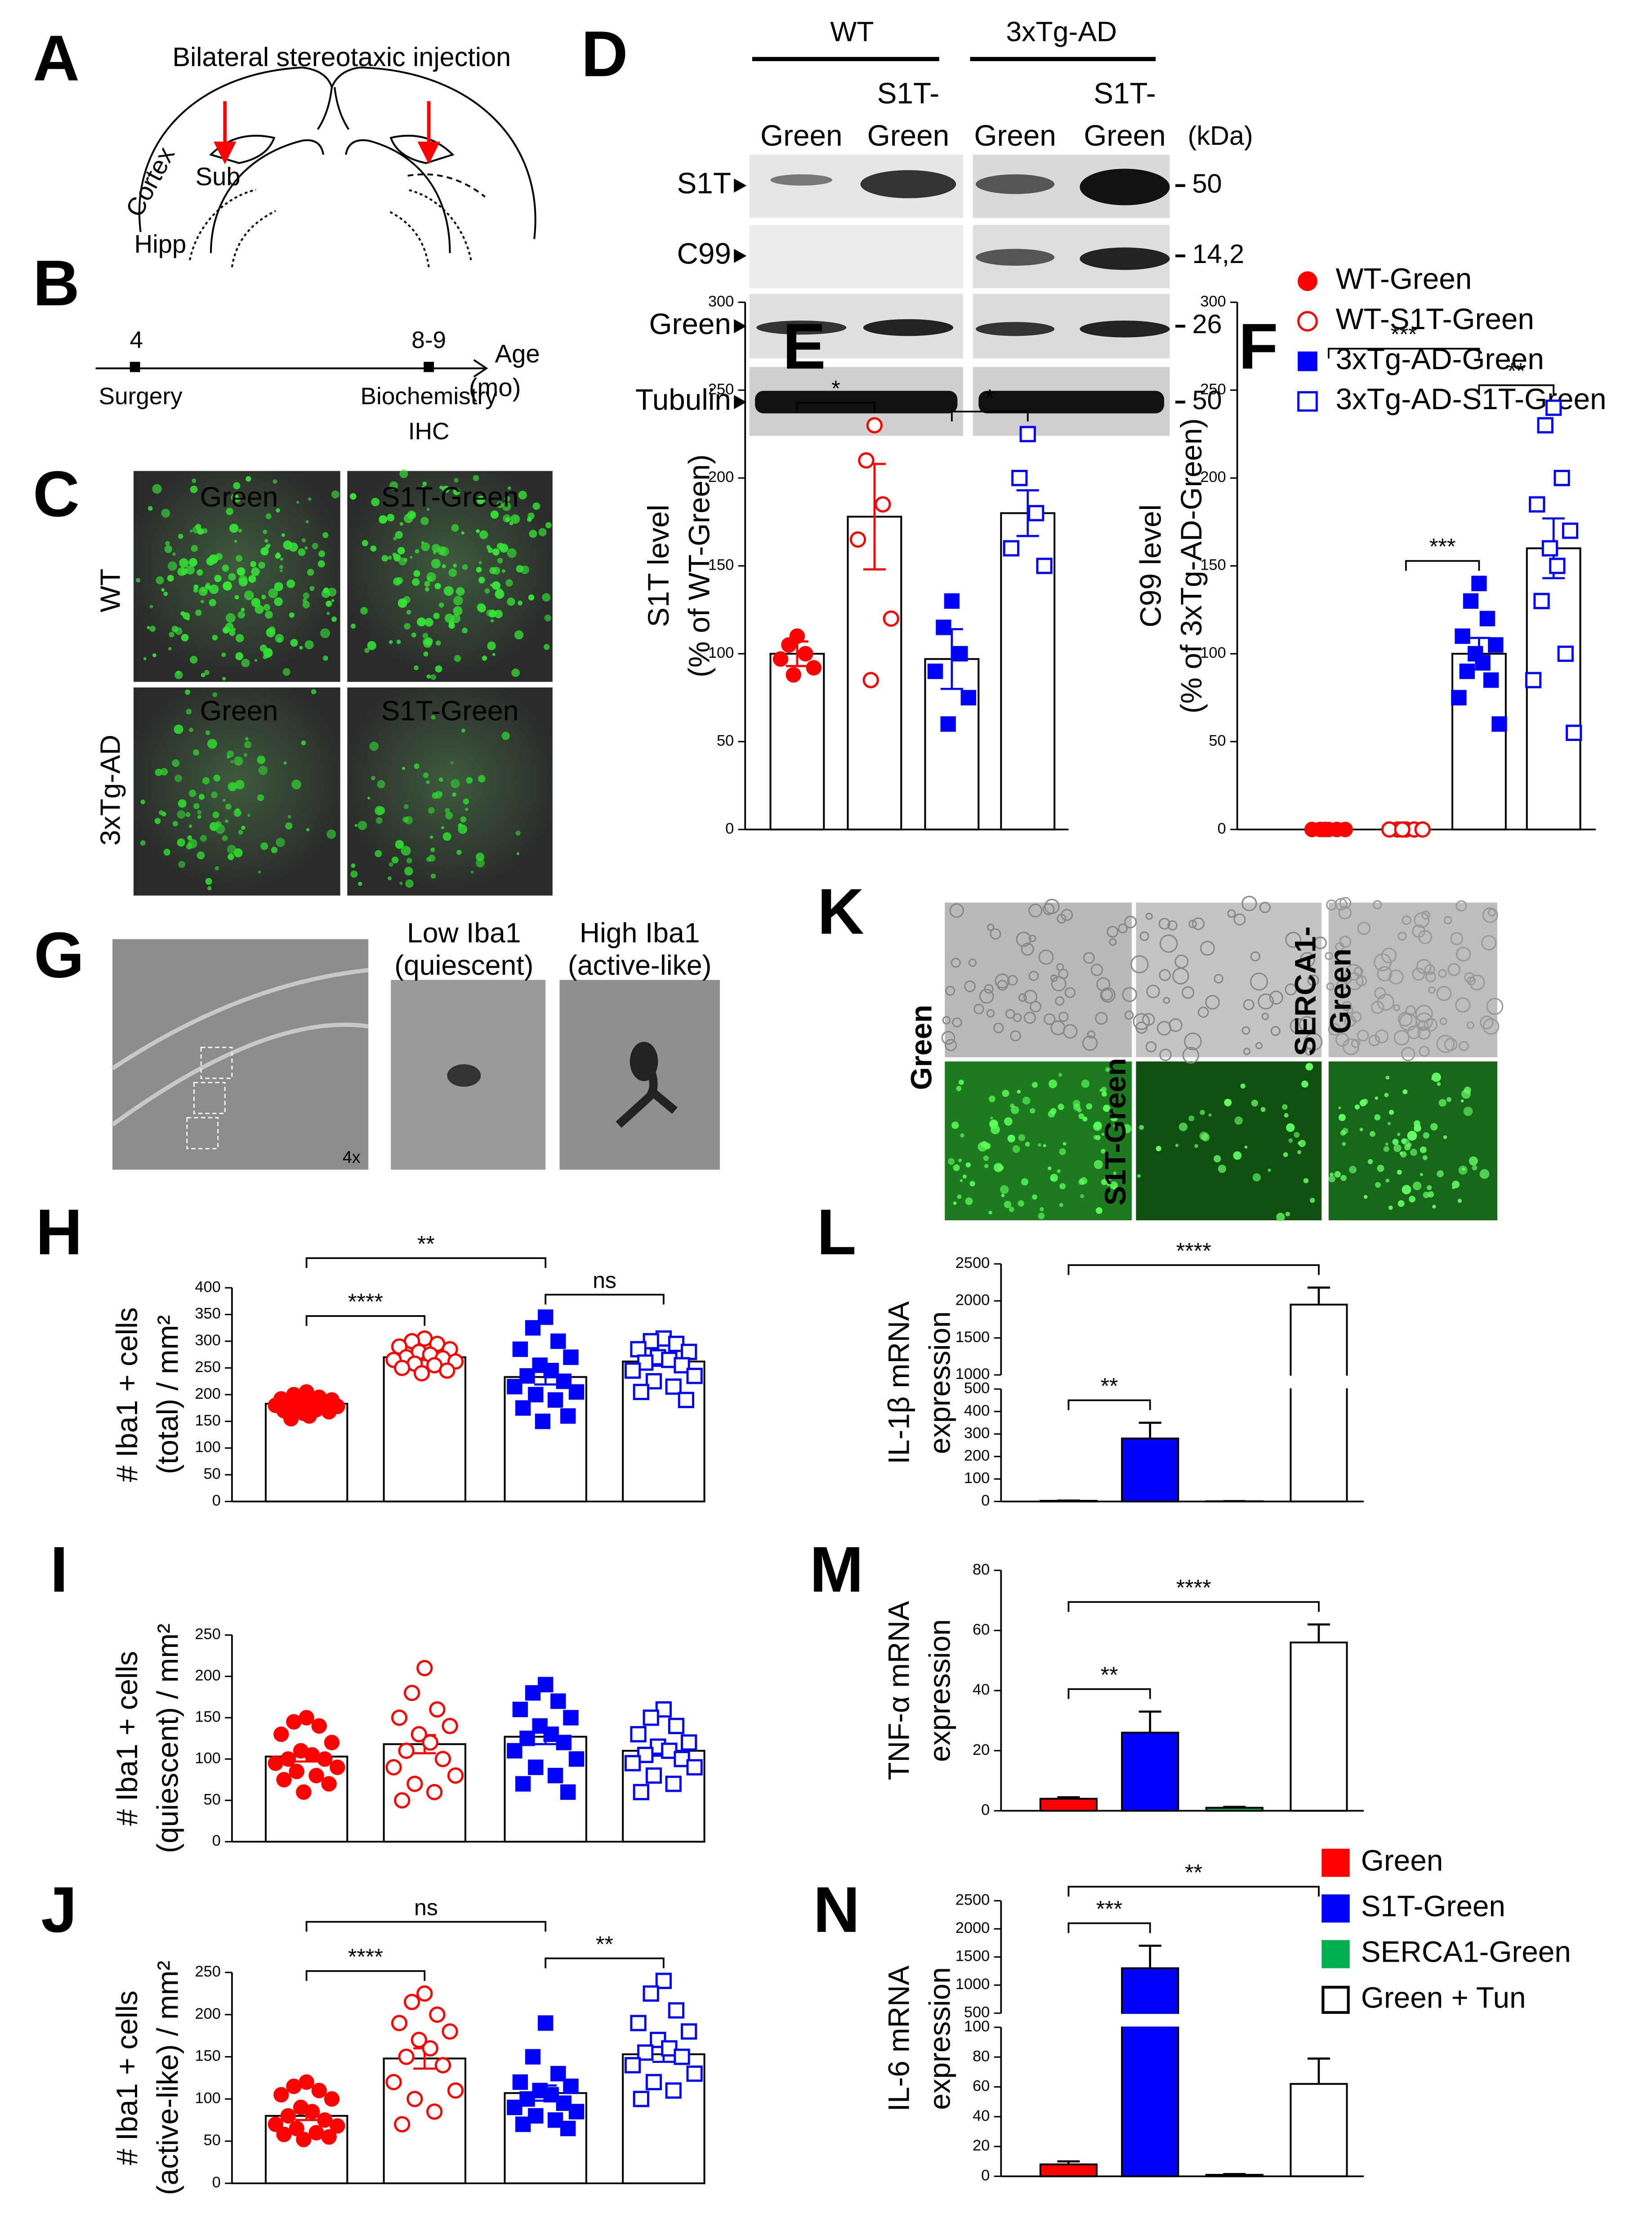  I want to click on y-tick-label: 400, so click(977, 1410).